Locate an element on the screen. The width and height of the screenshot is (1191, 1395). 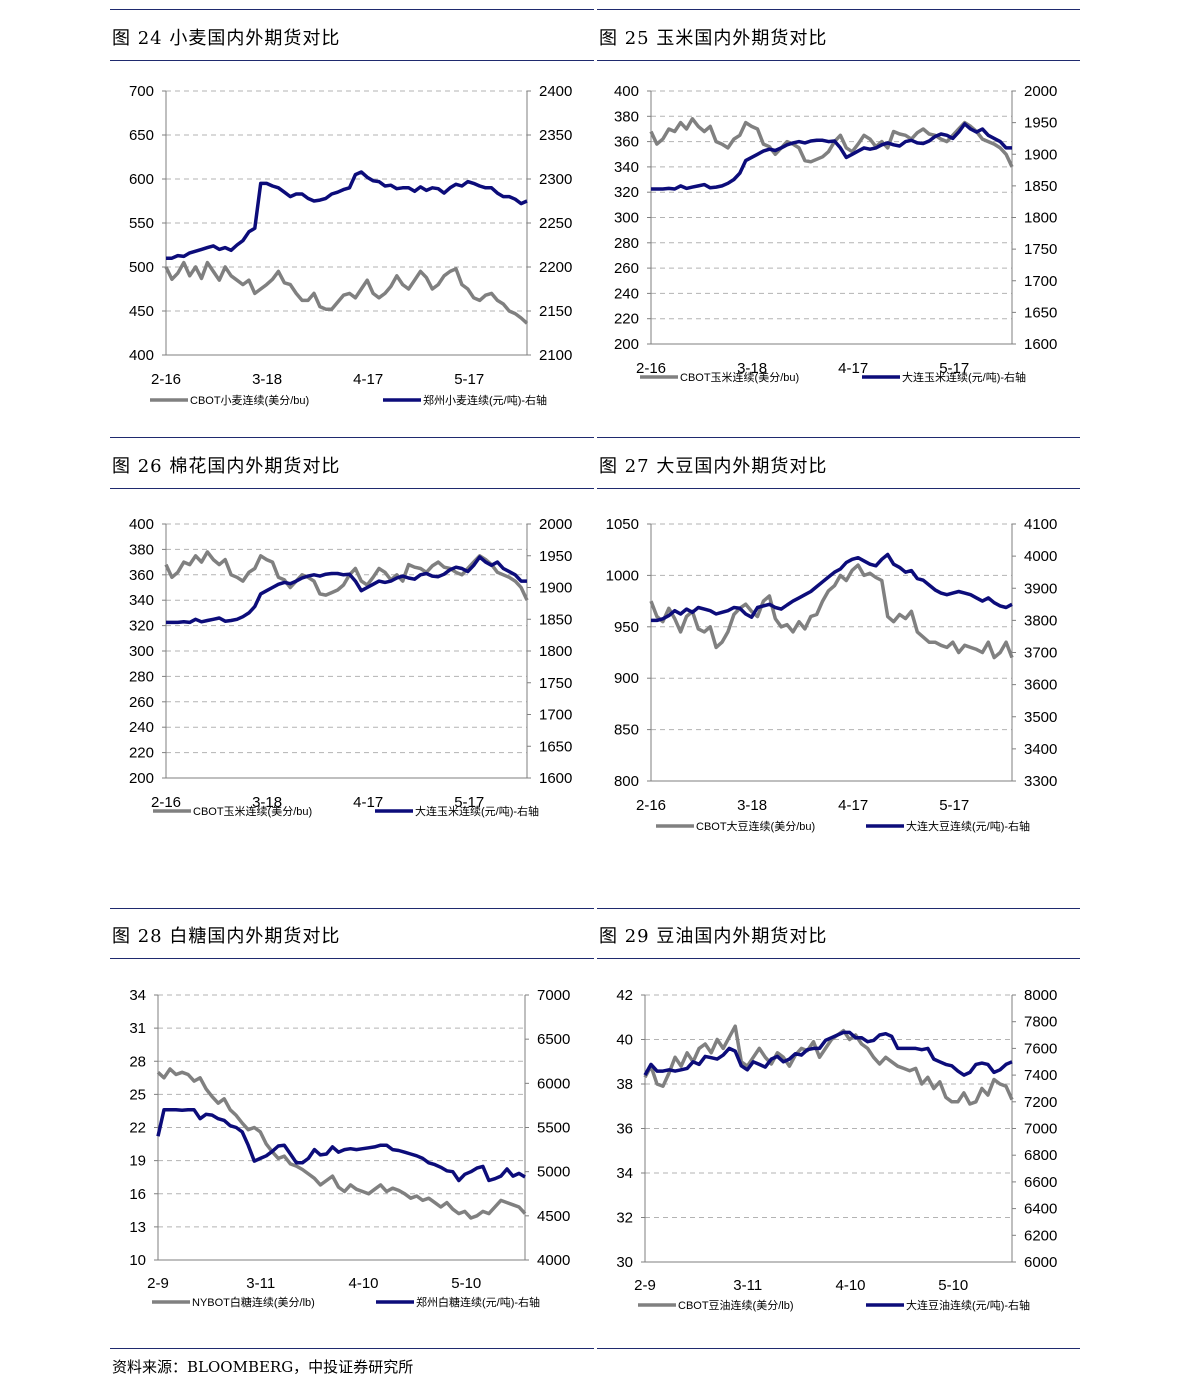
rule-top-right is located at coordinates (838, 9).